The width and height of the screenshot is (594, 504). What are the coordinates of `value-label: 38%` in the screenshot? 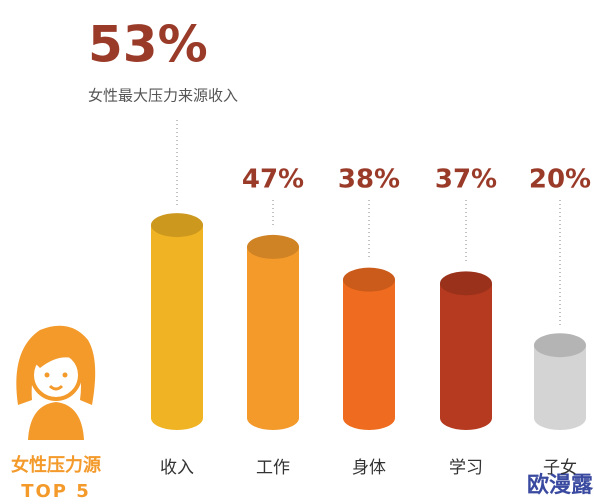 It's located at (369, 180).